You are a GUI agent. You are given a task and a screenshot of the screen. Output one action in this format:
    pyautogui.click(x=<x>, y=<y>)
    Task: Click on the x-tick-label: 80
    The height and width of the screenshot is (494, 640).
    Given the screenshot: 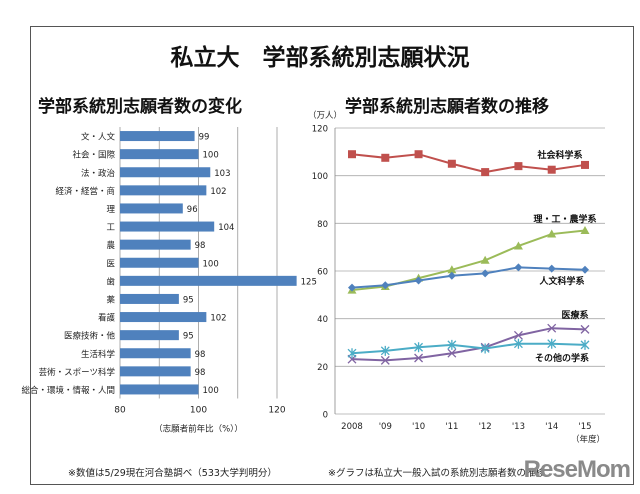 What is the action you would take?
    pyautogui.click(x=120, y=411)
    